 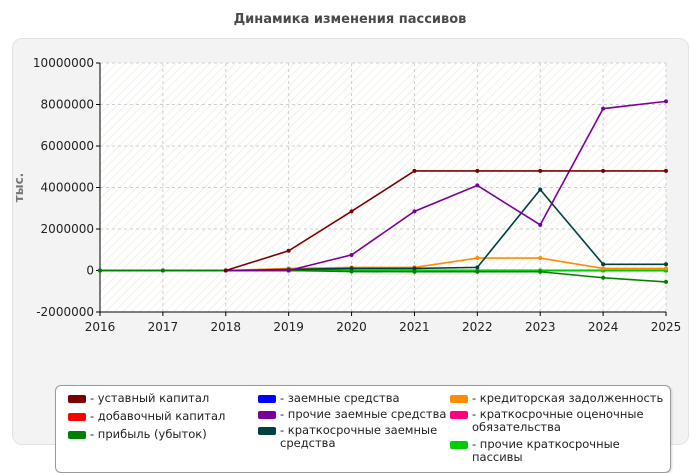 I want to click on legend-item: - прочие краткосрочные пассивы, so click(x=561, y=451).